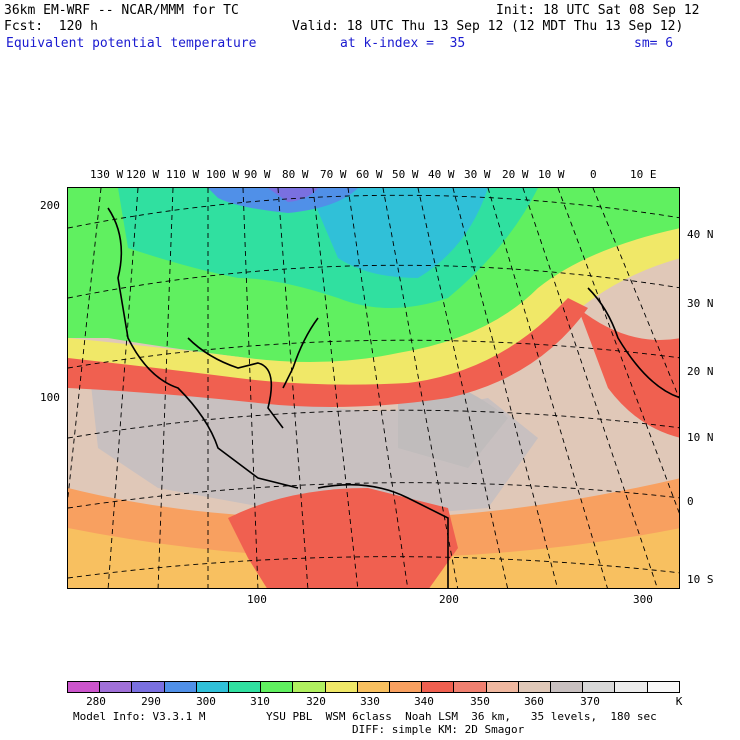  Describe the element at coordinates (551, 174) in the screenshot. I see `longitude-label: 10 W` at that location.